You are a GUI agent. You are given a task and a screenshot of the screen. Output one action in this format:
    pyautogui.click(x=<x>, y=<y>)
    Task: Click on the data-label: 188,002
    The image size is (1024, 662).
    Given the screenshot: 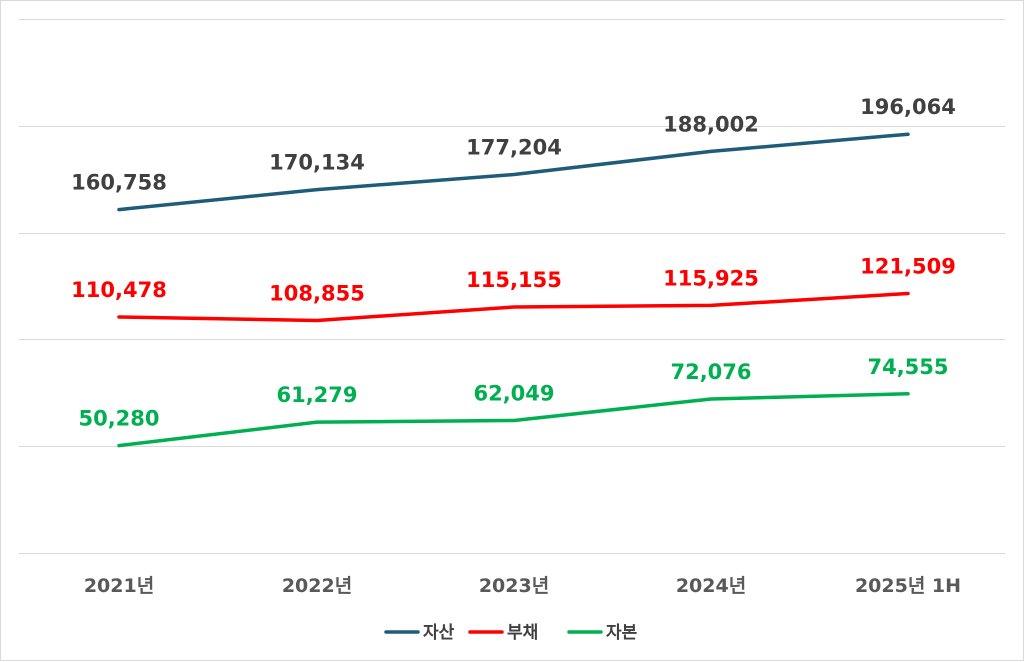 What is the action you would take?
    pyautogui.click(x=711, y=124)
    